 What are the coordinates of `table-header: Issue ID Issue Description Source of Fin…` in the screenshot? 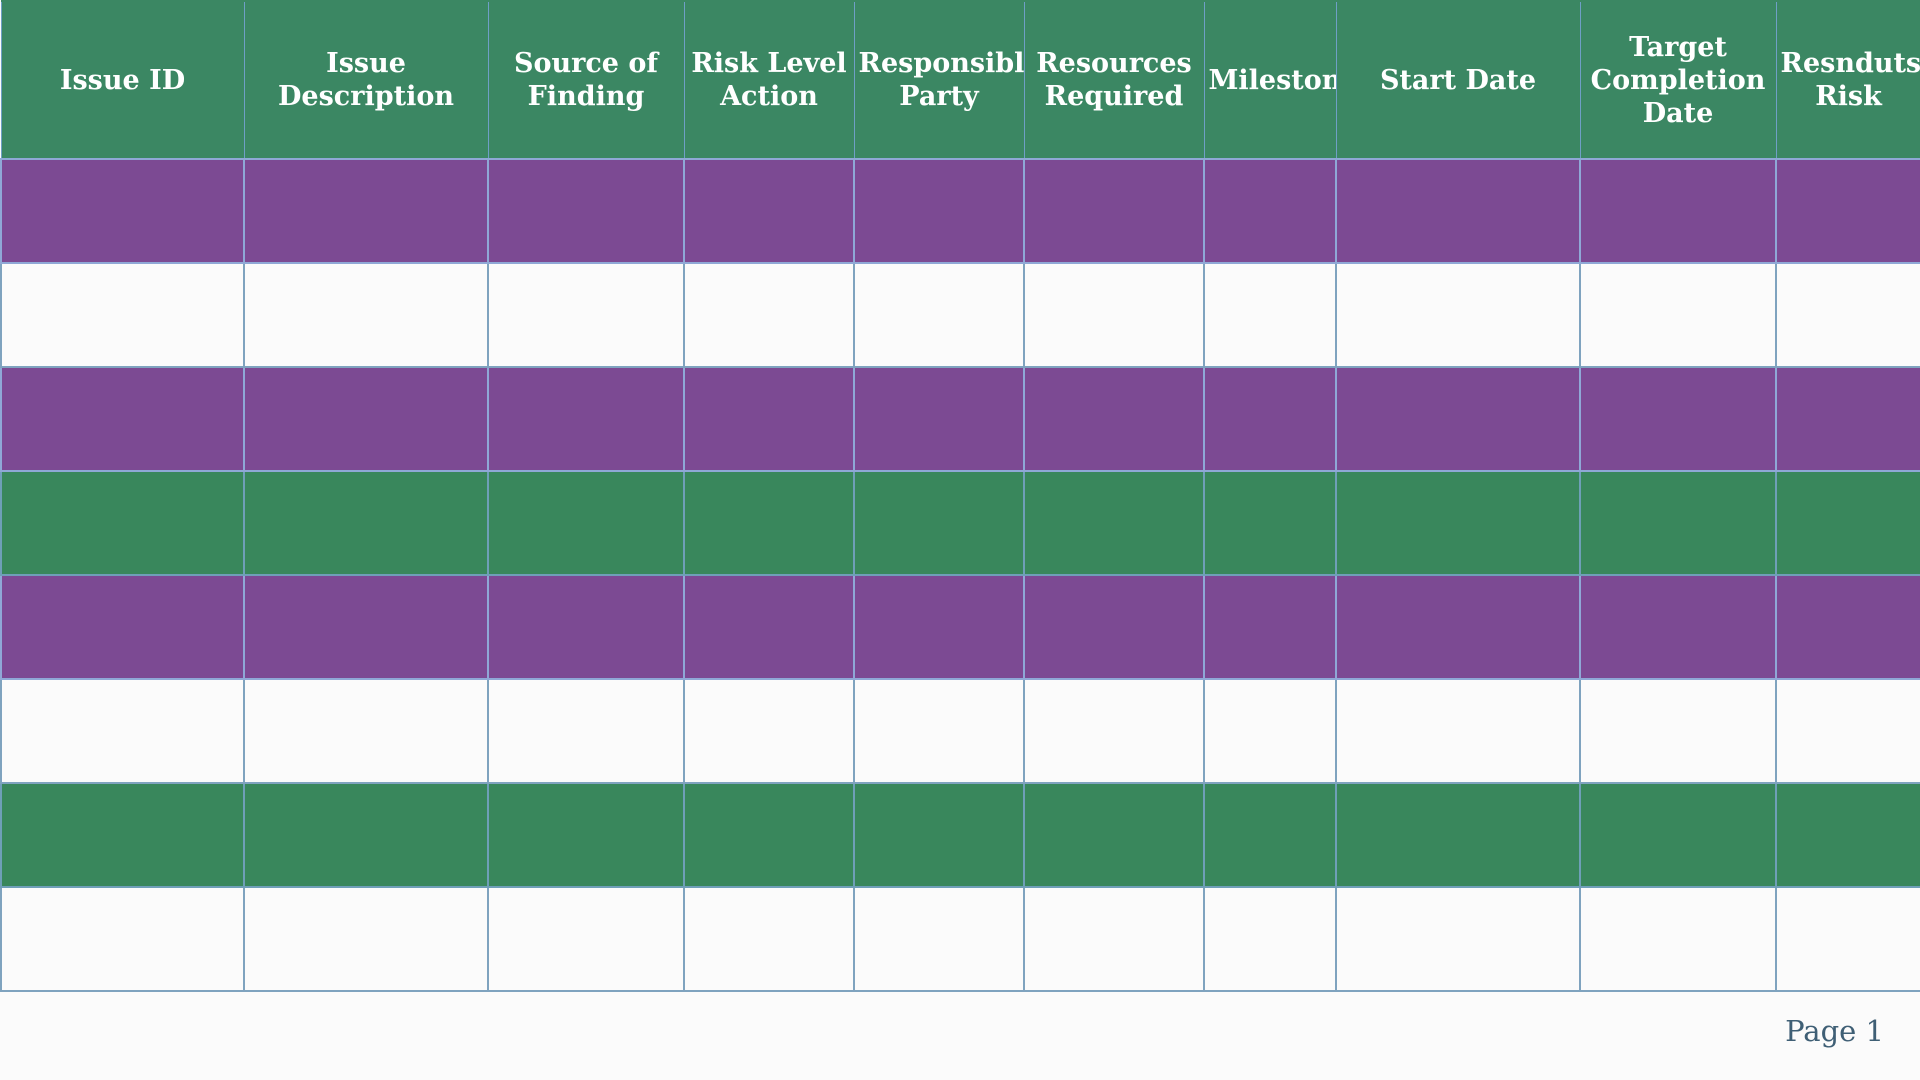 It's located at (960, 80).